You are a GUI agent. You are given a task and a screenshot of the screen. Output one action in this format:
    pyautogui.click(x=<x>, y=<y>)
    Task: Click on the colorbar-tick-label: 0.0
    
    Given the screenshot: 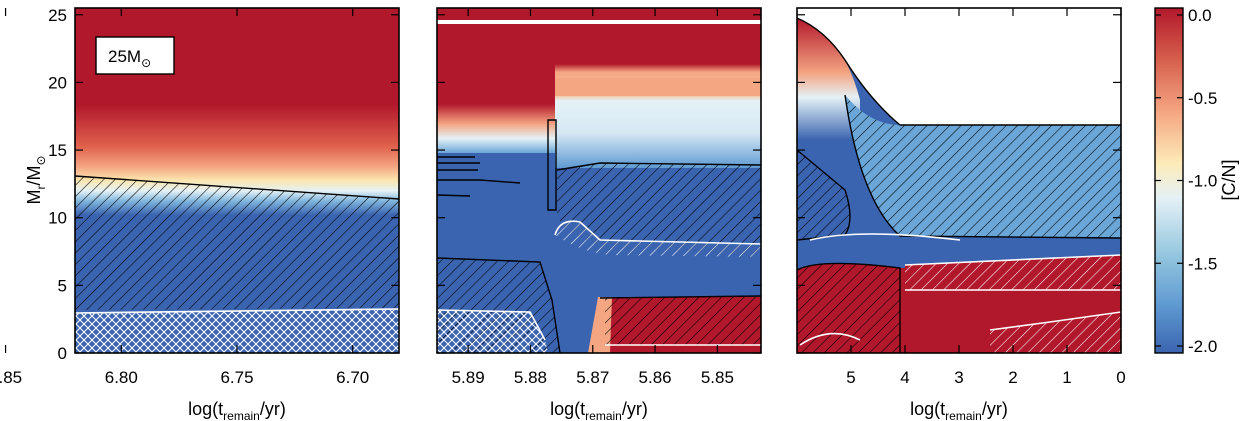 What is the action you would take?
    pyautogui.click(x=1200, y=15)
    